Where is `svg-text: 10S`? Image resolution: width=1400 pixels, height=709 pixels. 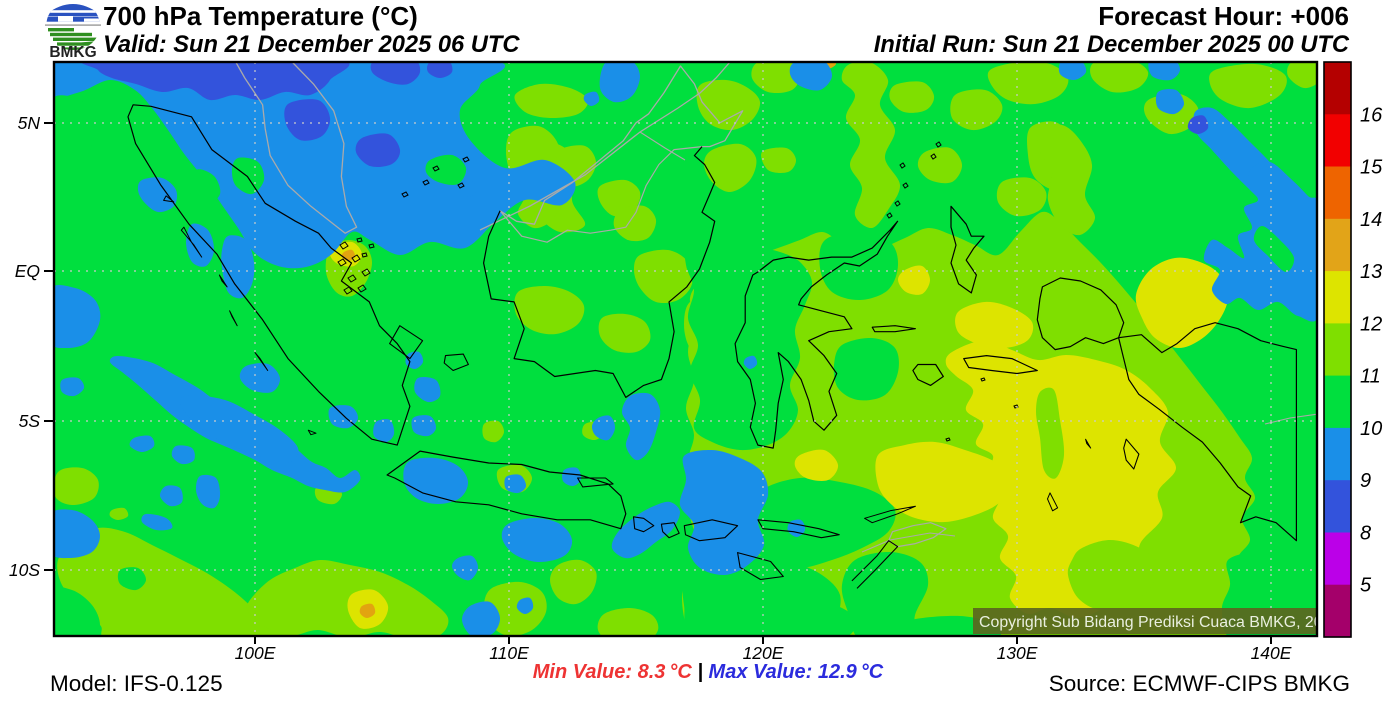 svg-text: 10S is located at coordinates (24, 570).